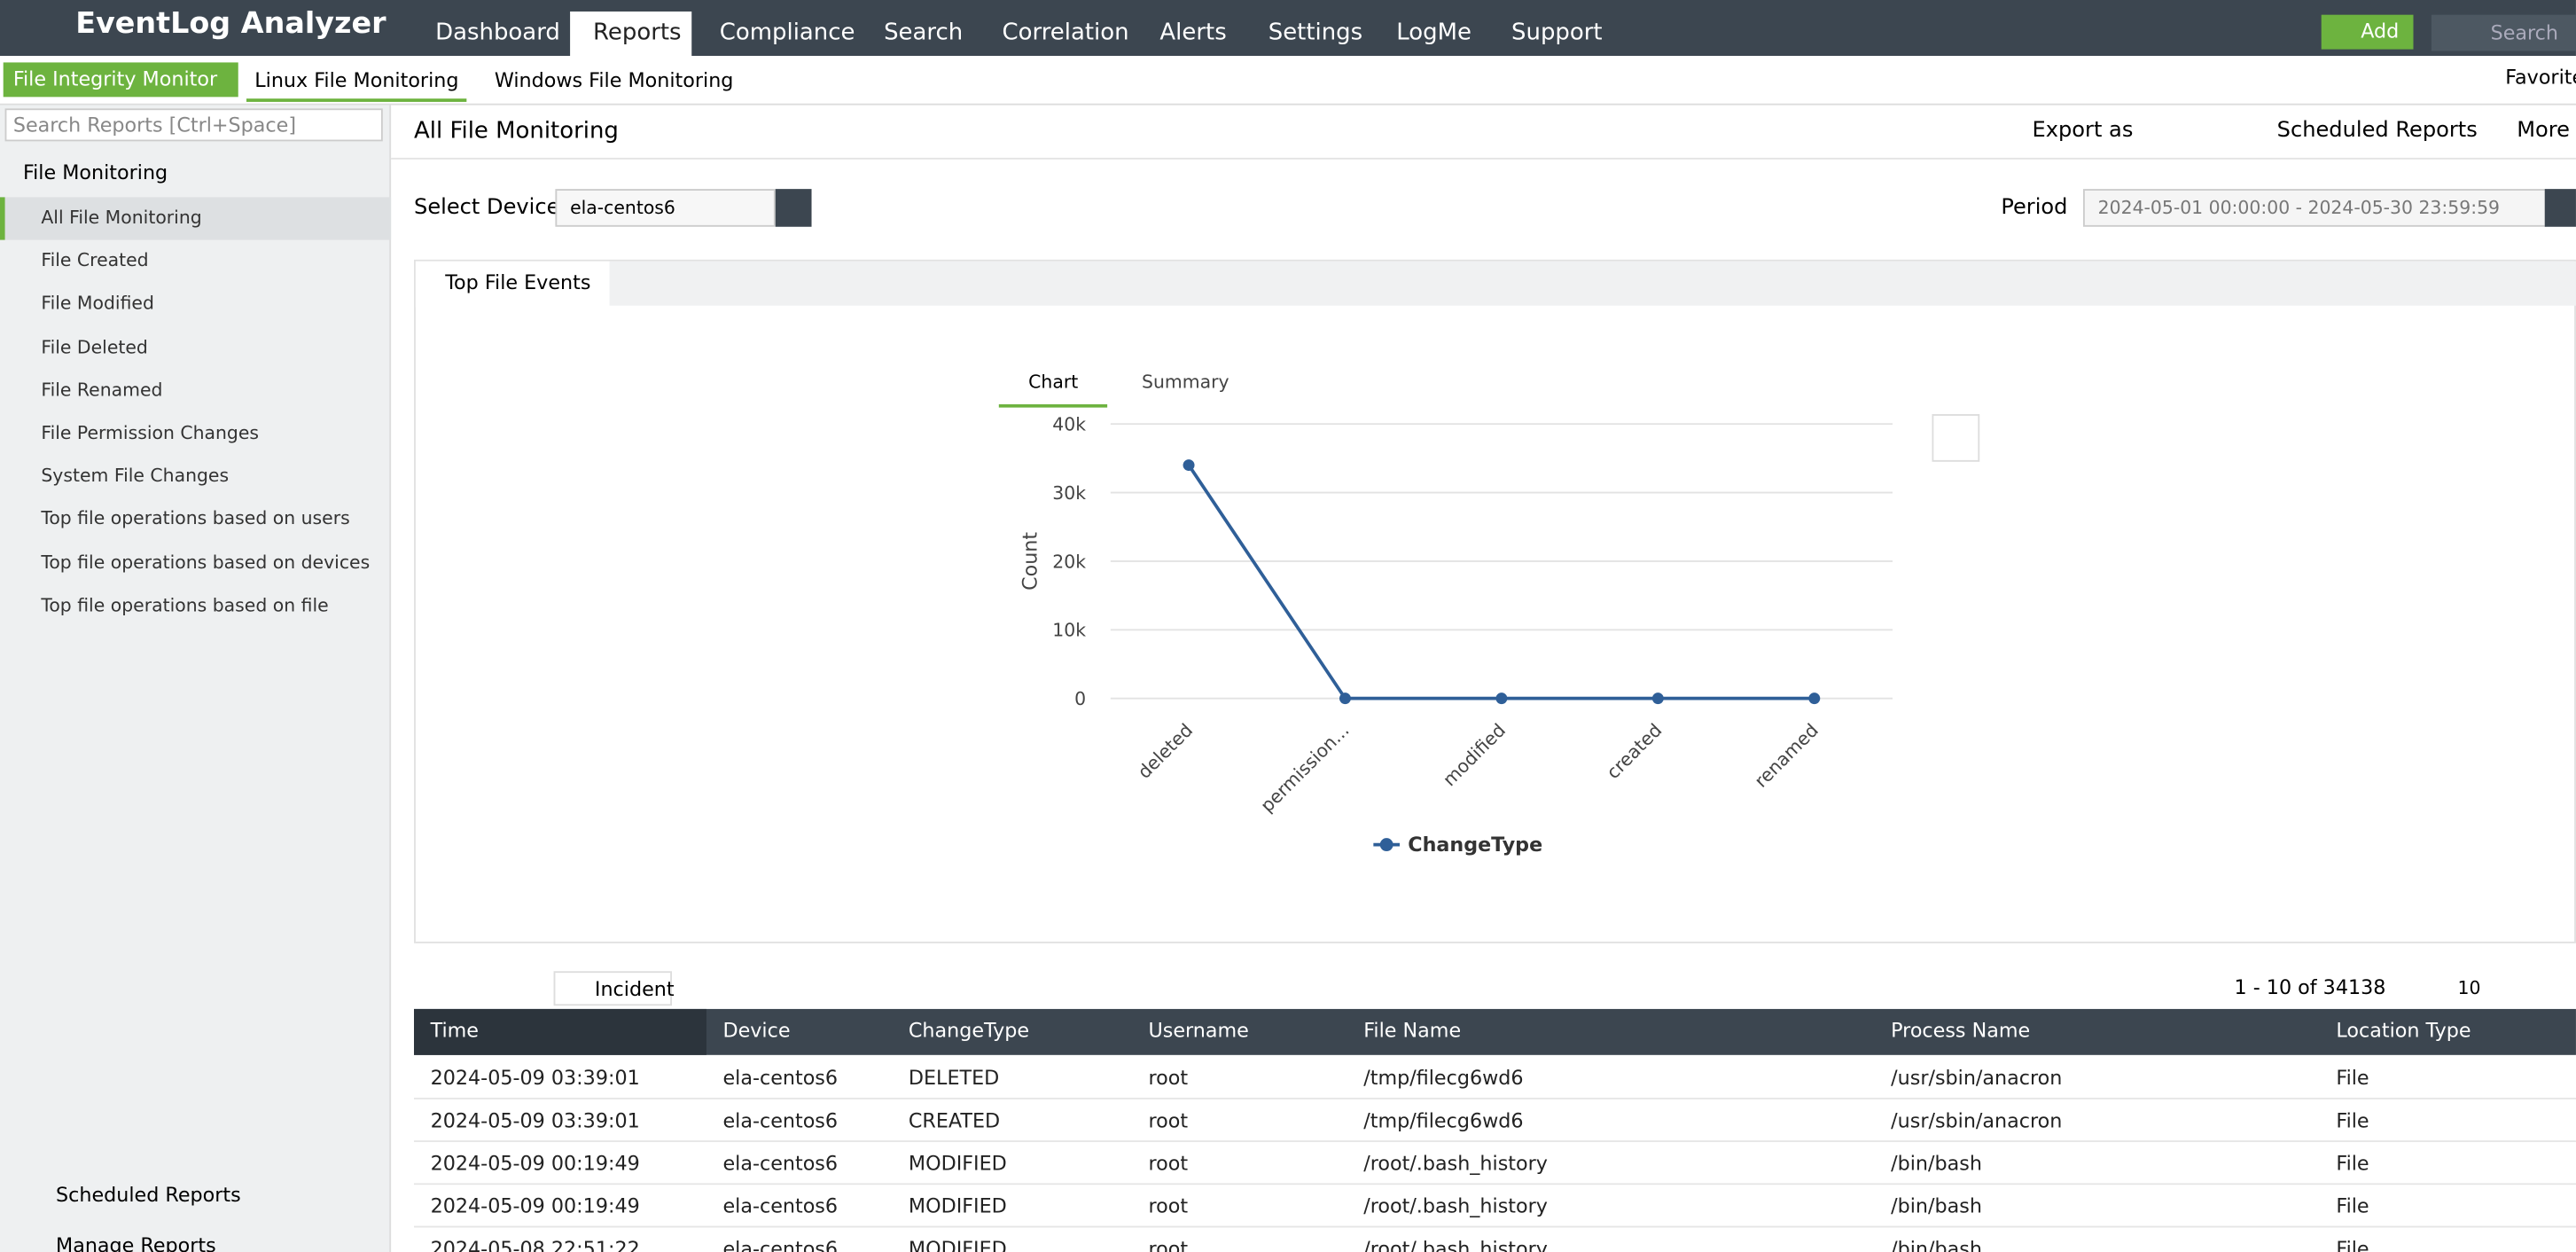 This screenshot has width=2576, height=1252. I want to click on nav-item: Dashboard, so click(497, 33).